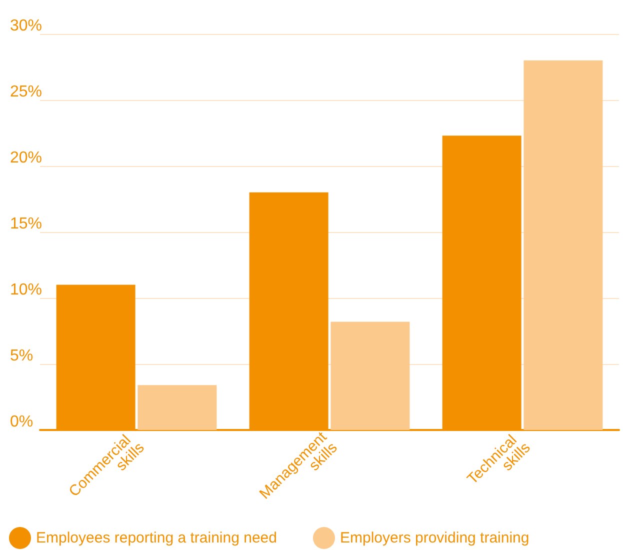  I want to click on y-tick-label: 20%, so click(26, 158).